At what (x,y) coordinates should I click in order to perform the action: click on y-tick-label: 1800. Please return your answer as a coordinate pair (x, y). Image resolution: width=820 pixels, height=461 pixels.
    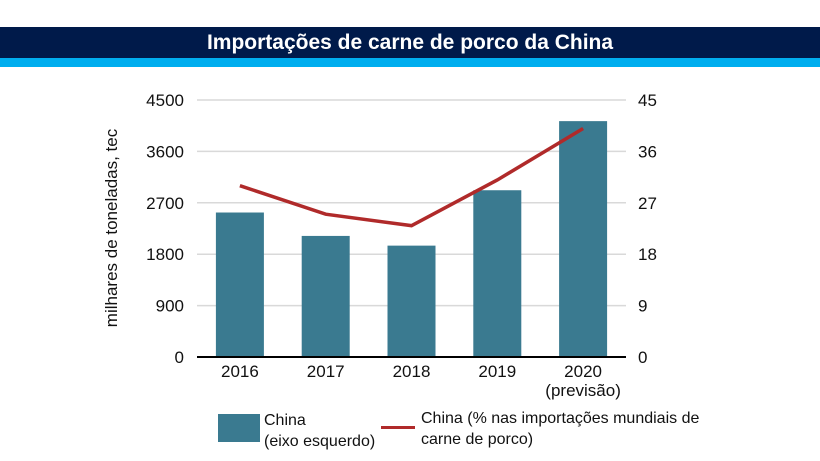
    Looking at the image, I should click on (165, 254).